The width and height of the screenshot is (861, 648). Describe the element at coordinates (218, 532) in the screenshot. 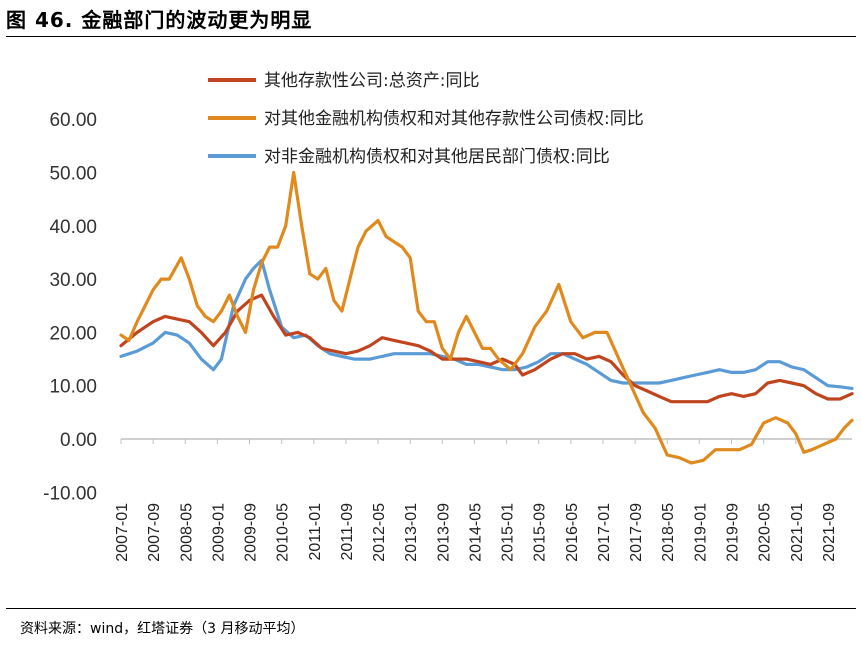

I see `x-tick-label: 2009-01` at that location.